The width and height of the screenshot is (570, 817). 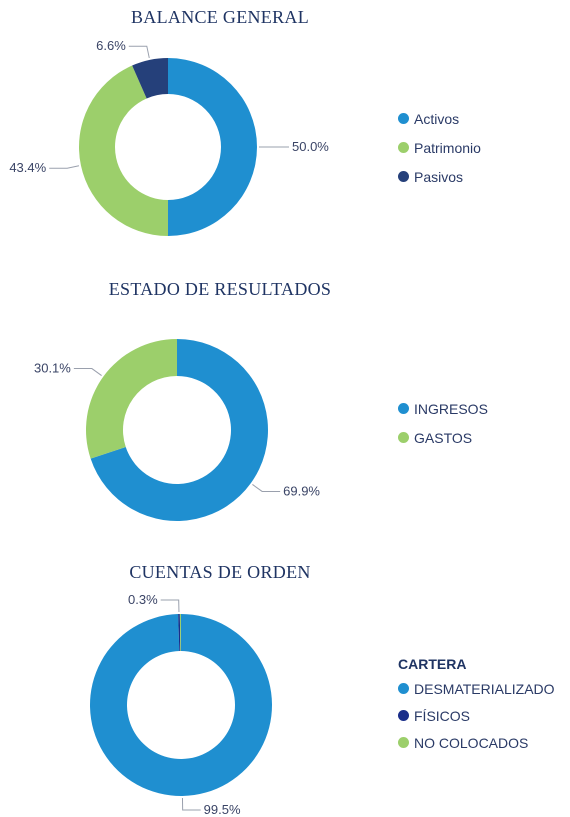 I want to click on donut-chart-balance: 50.0% 43.4% 6.6%, so click(x=169, y=137).